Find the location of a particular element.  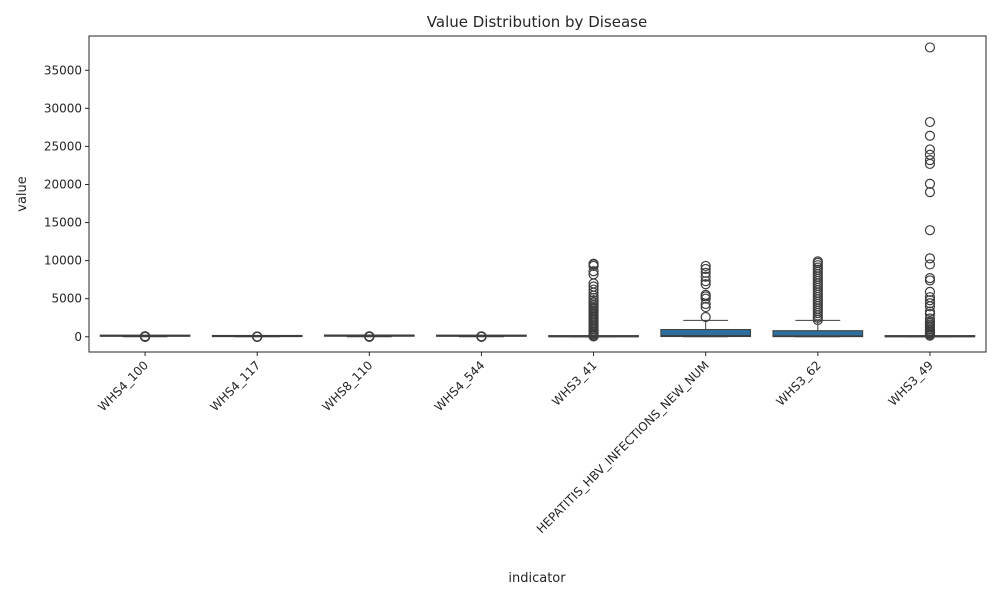

chart-title: Value Distribution by Disease is located at coordinates (537, 22).